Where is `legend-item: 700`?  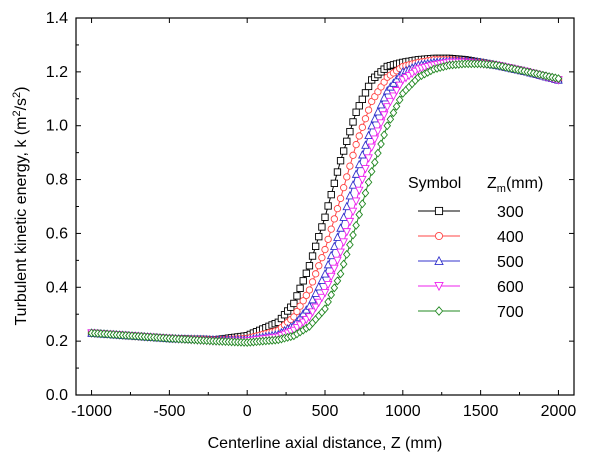
legend-item: 700 is located at coordinates (471, 312).